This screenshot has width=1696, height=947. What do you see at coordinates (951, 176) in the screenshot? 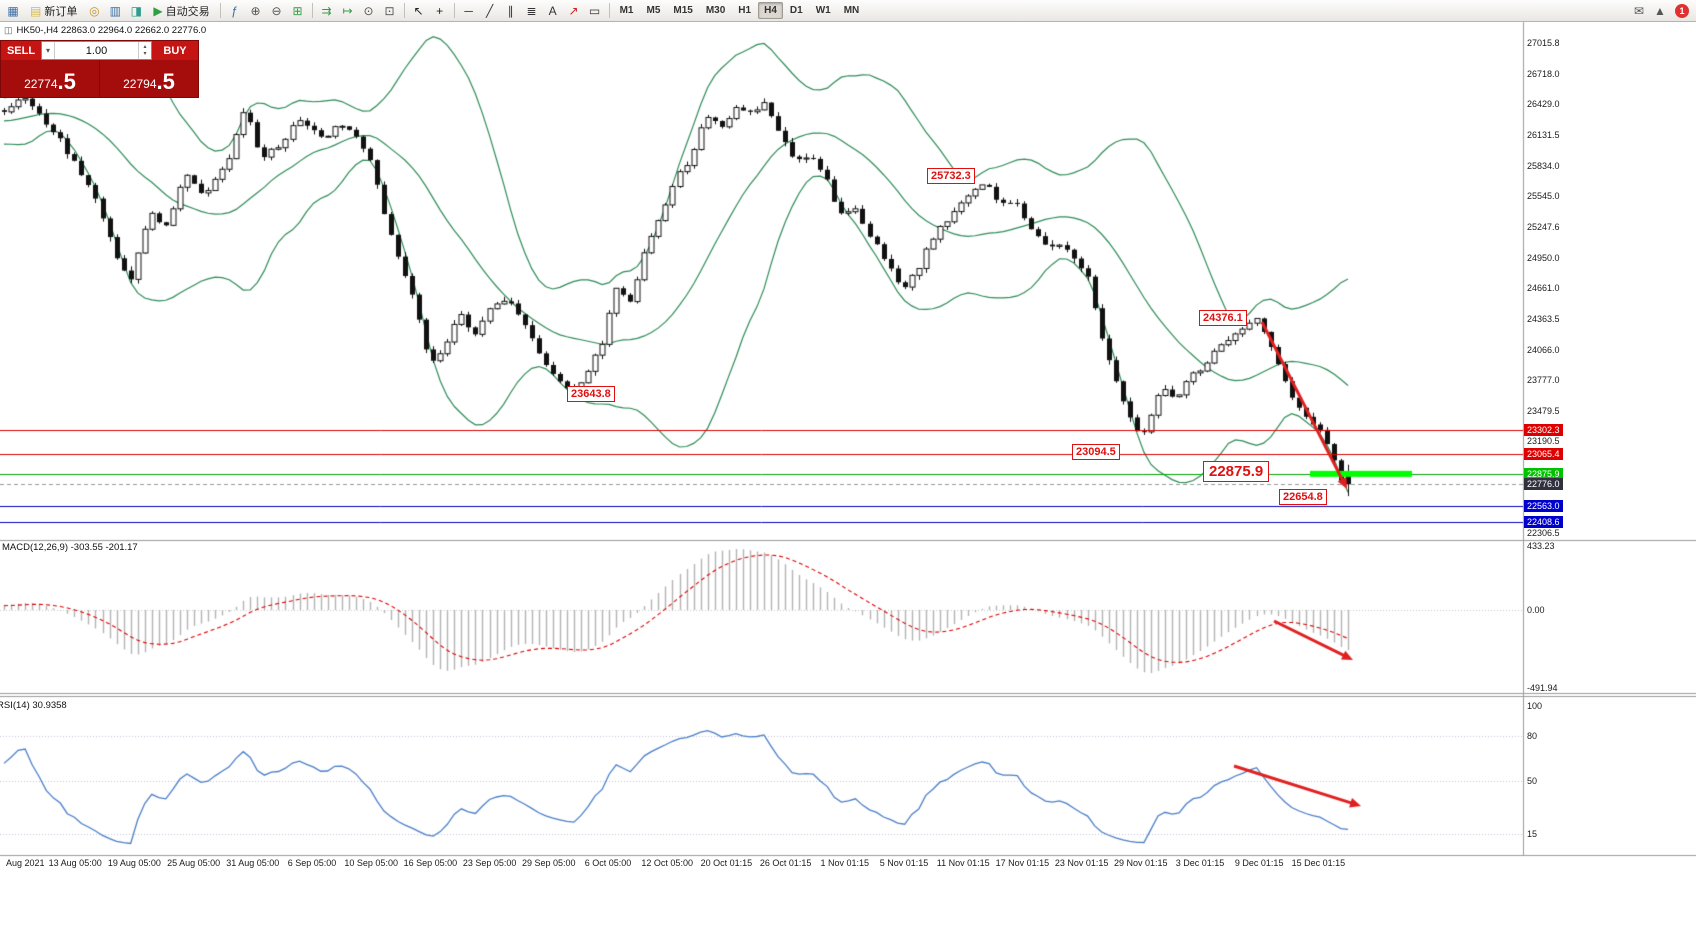
I see `price-callout: 25732.3` at bounding box center [951, 176].